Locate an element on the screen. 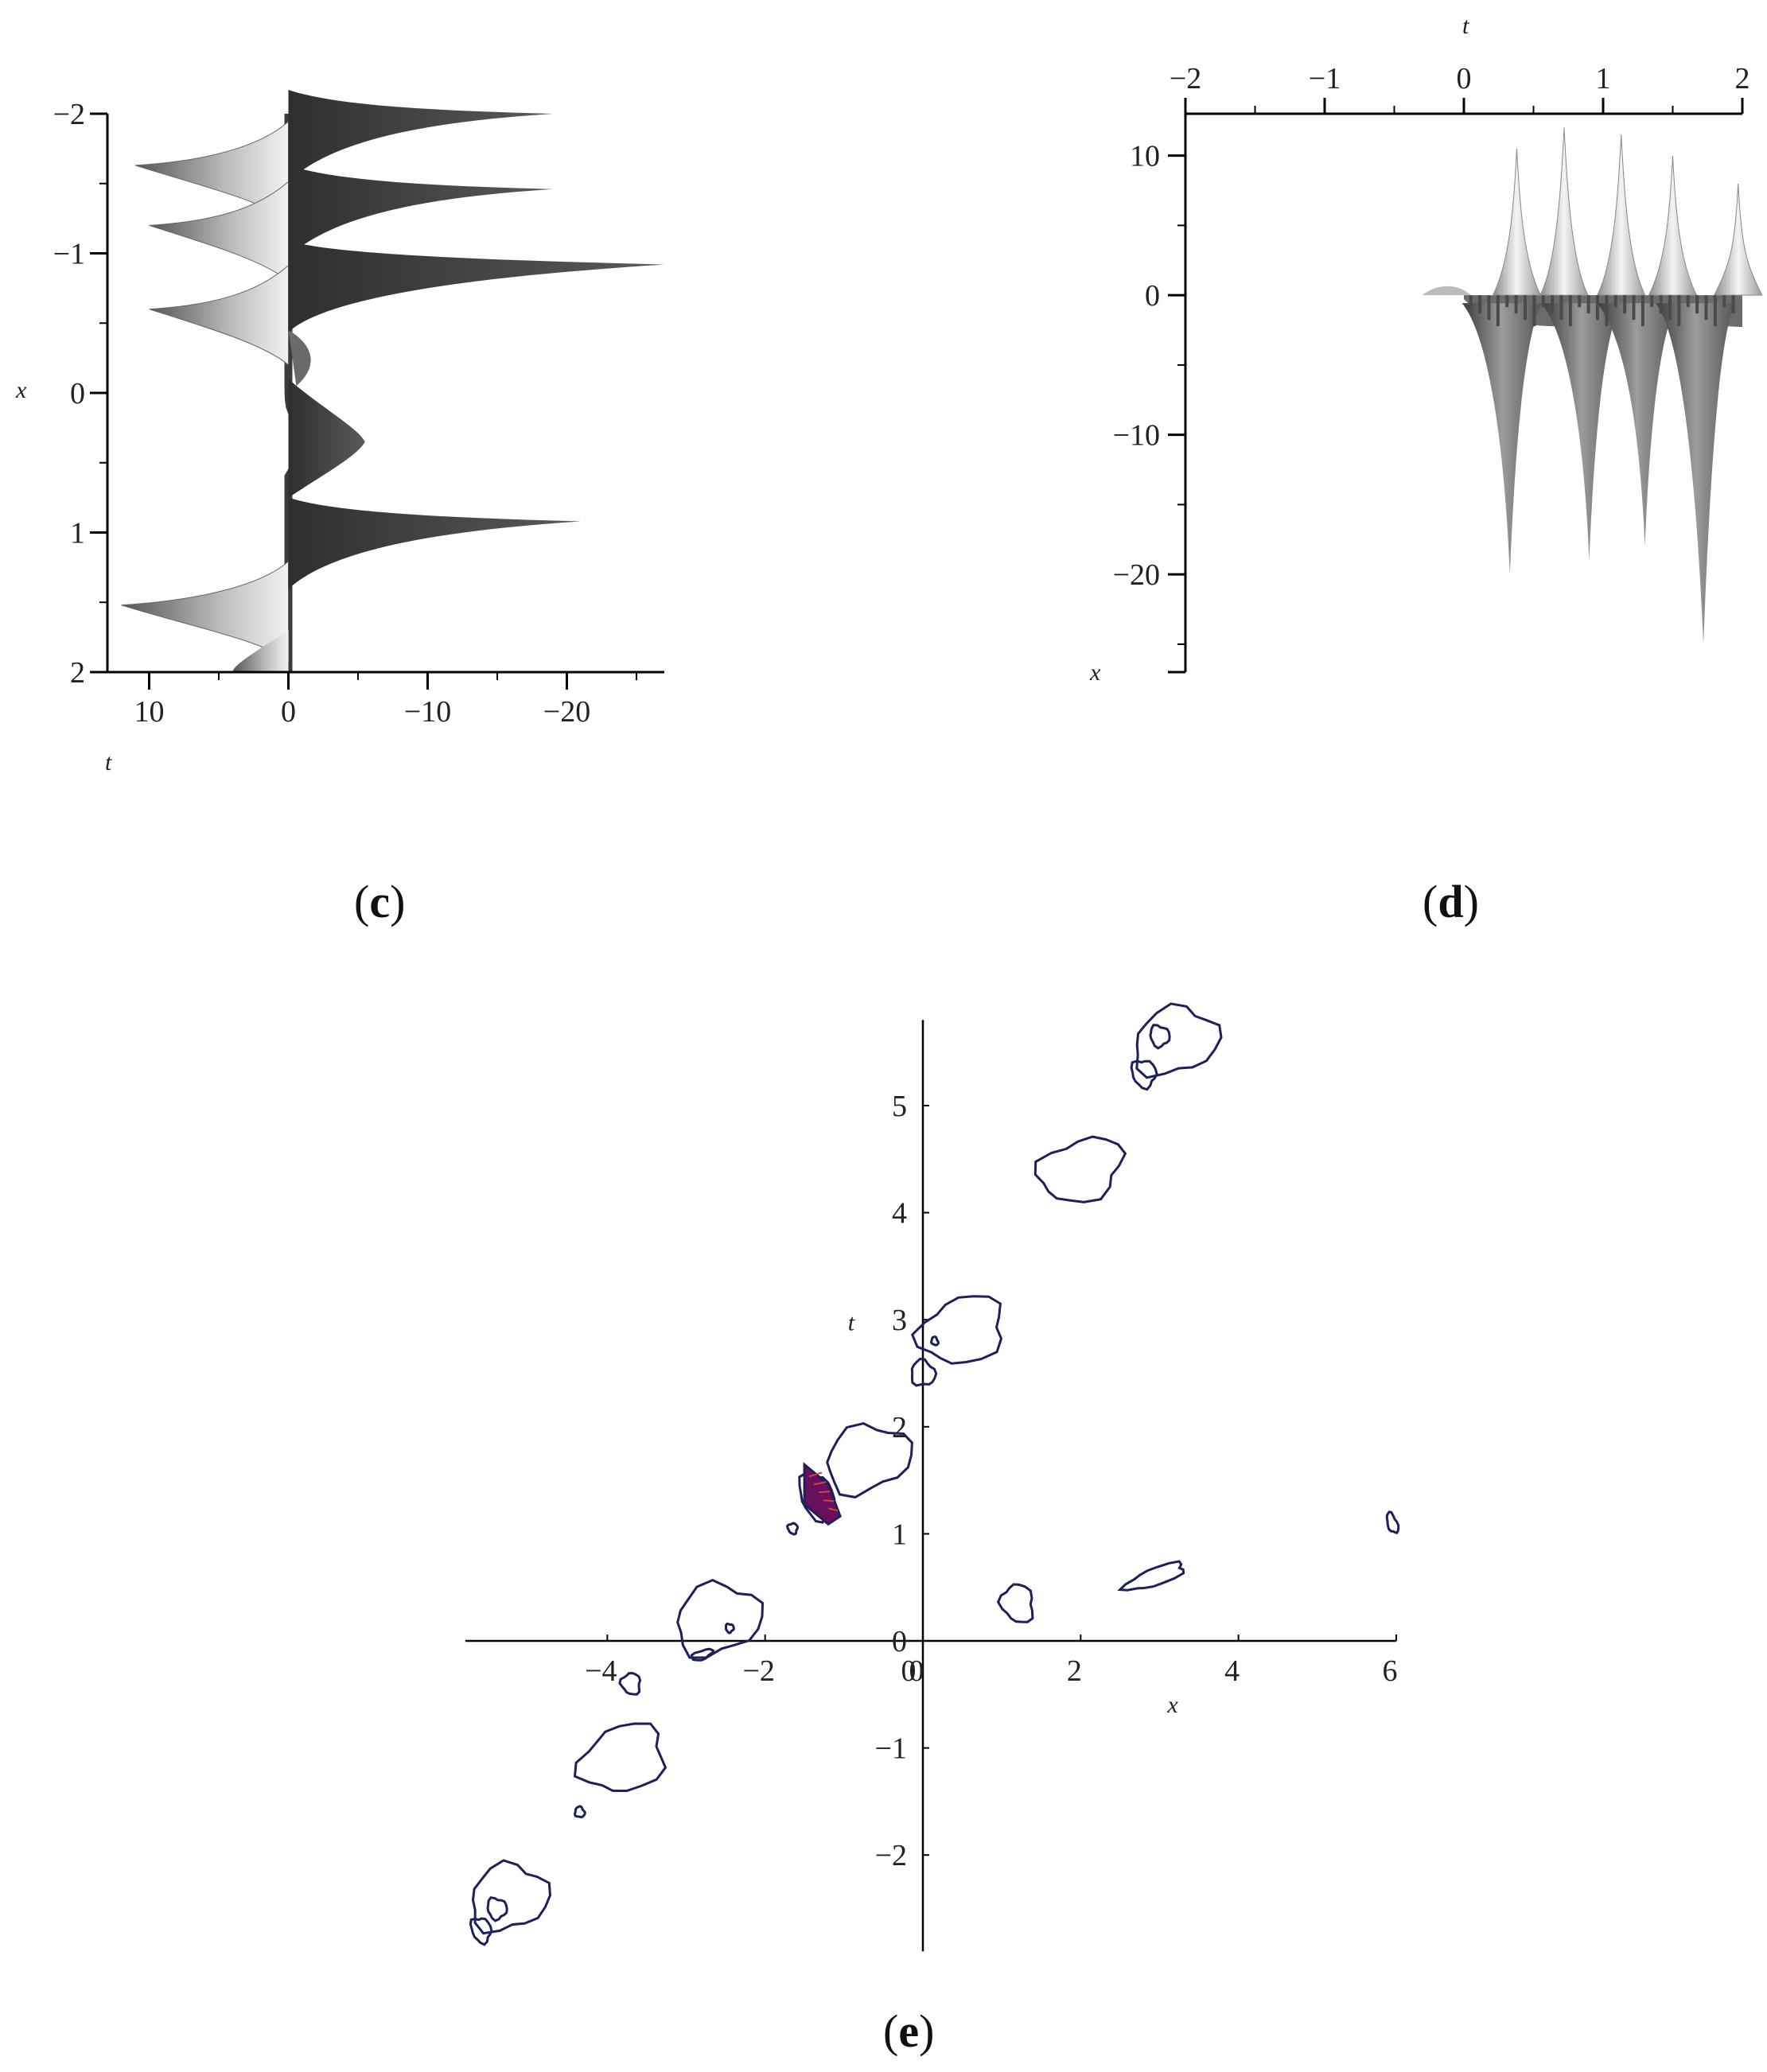  panel-e-x-tick-label: 2 is located at coordinates (1074, 1671).